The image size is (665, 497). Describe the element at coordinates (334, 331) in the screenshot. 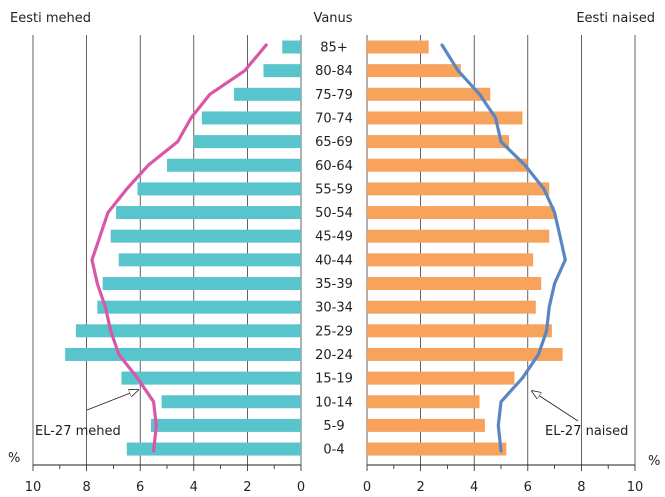

I see `age-label: 25-29` at that location.